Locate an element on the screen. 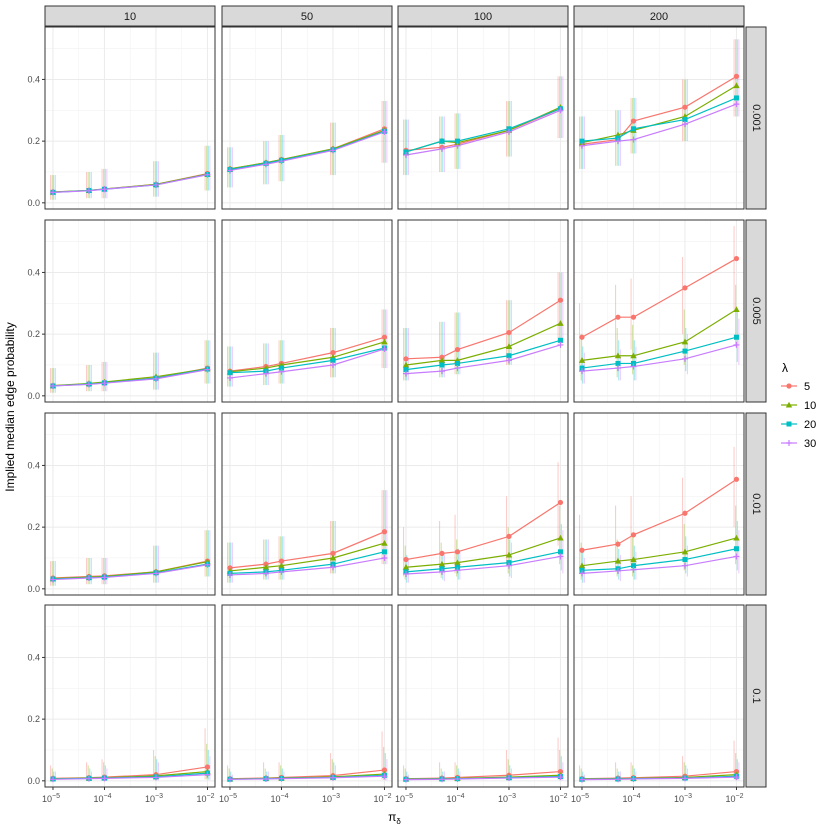  panel-200-0.1 is located at coordinates (659, 696).